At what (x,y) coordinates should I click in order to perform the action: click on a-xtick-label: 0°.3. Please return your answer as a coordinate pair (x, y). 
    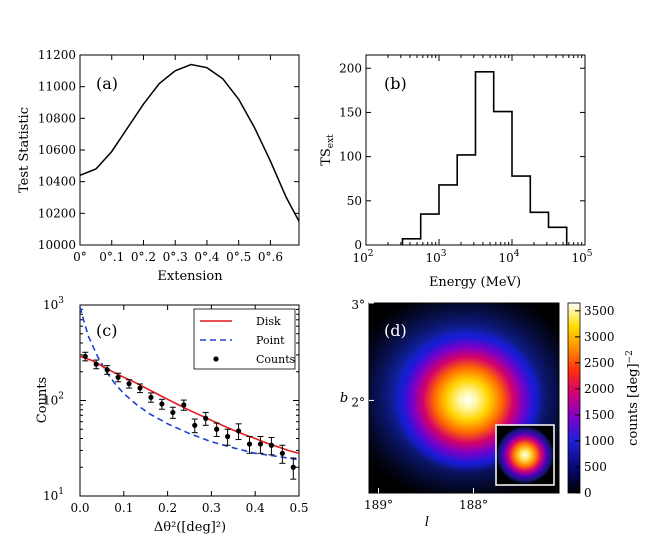
    Looking at the image, I should click on (175, 257).